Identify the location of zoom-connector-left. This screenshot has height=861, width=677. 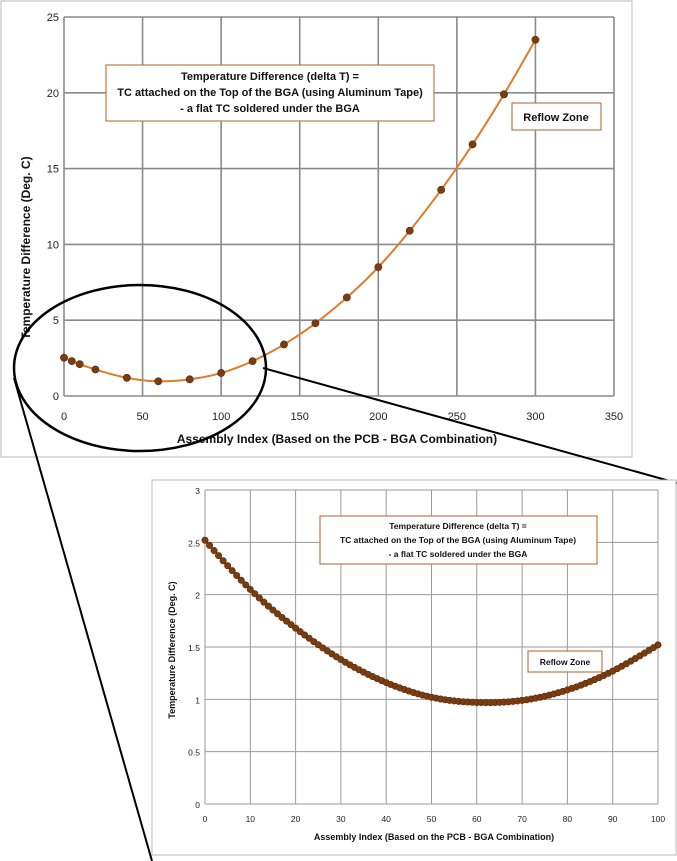
(83, 619).